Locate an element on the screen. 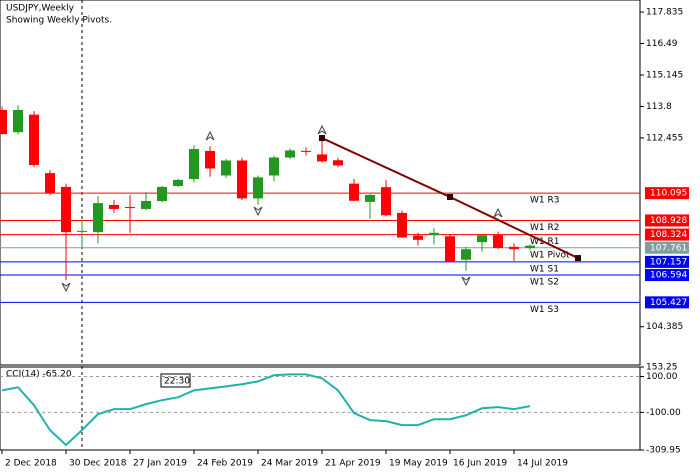  time-label: 22:30 is located at coordinates (177, 382).